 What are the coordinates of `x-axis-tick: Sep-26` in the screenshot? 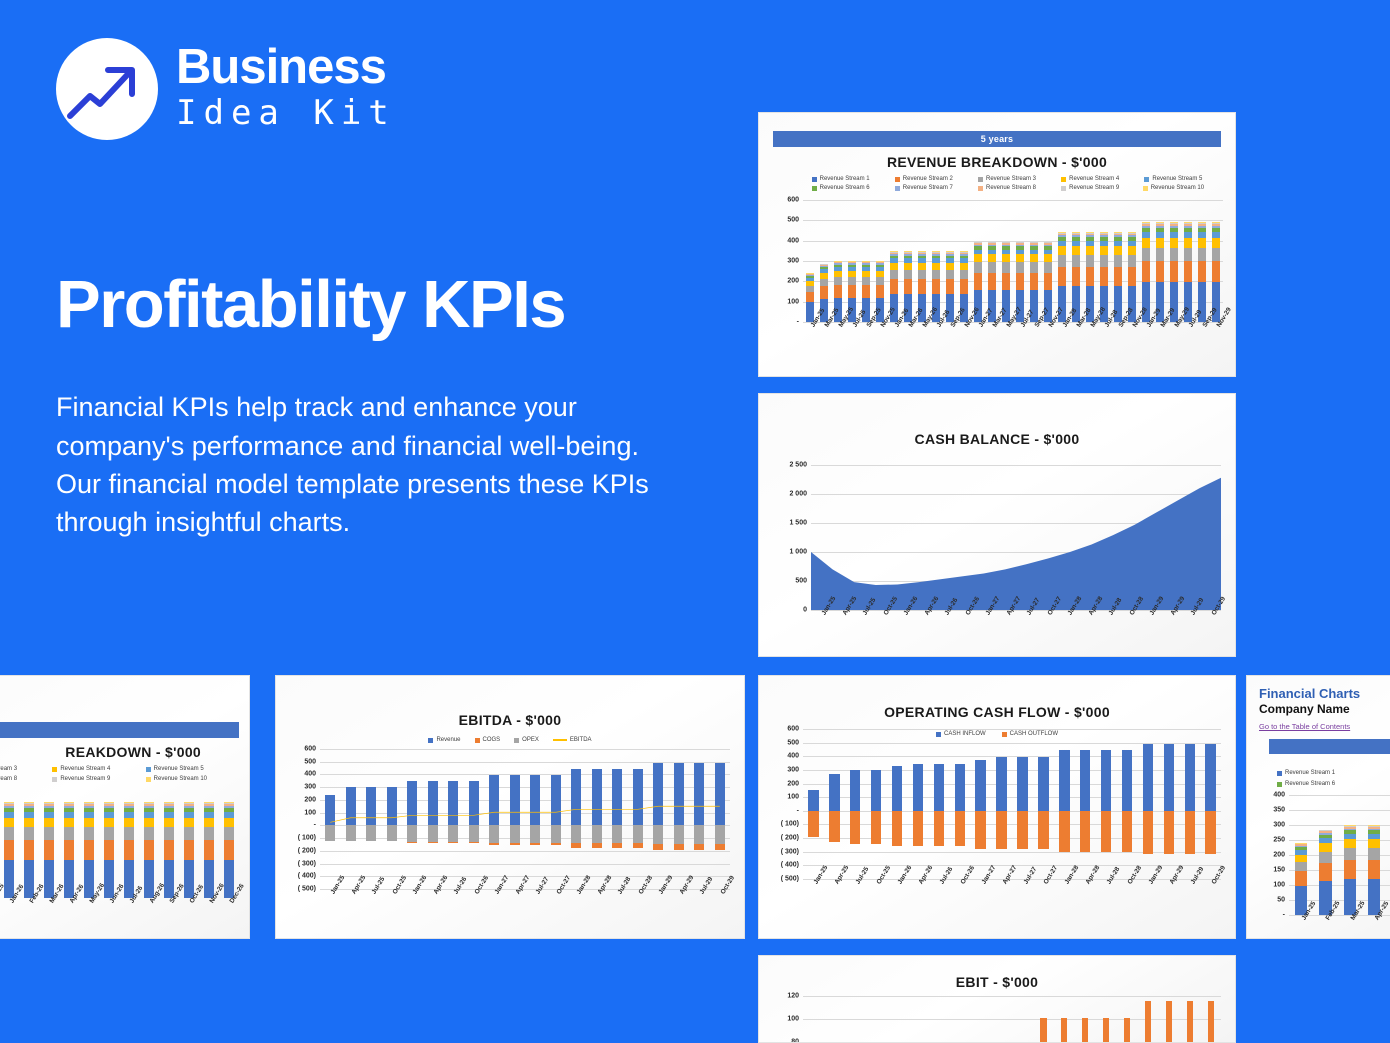 It's located at (958, 317).